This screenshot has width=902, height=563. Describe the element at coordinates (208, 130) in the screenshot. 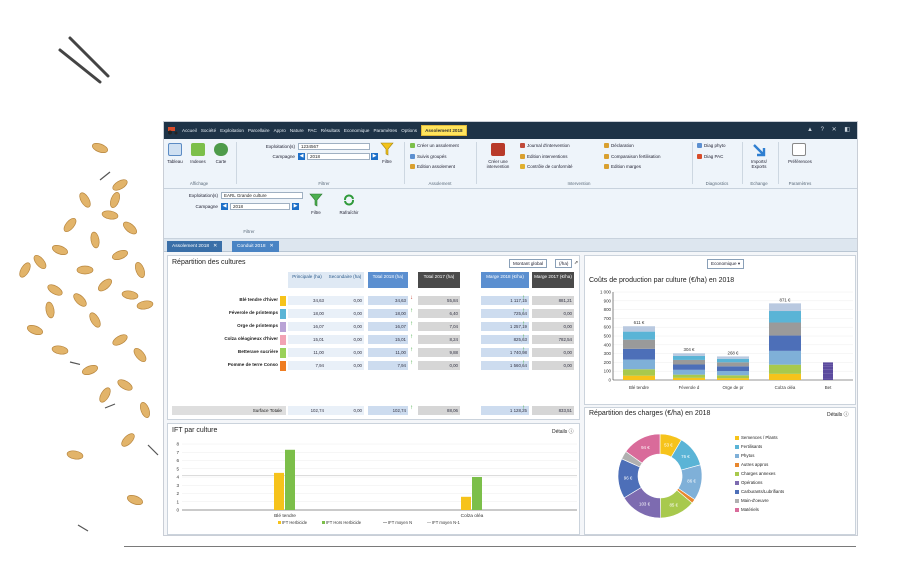

I see `menu-societe: Société` at that location.